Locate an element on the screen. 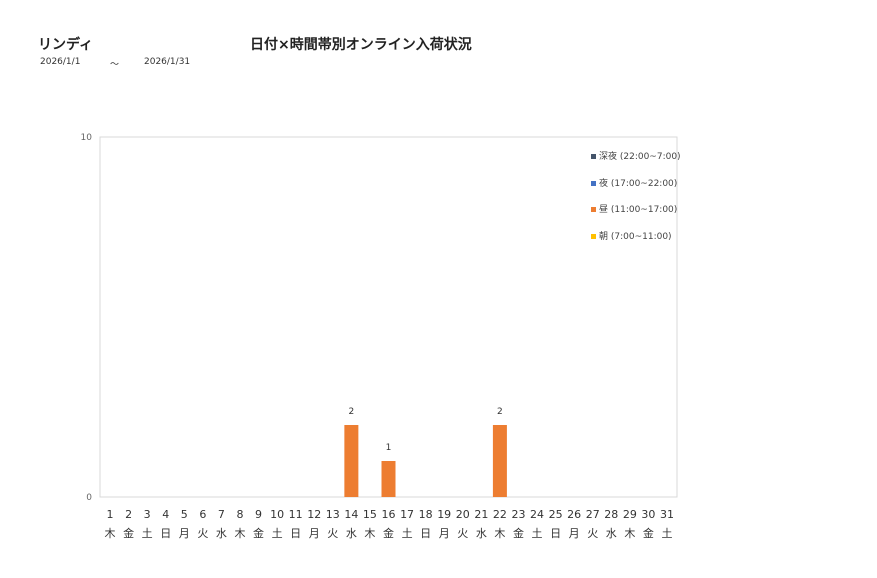  x-tick-day: 1 is located at coordinates (110, 514).